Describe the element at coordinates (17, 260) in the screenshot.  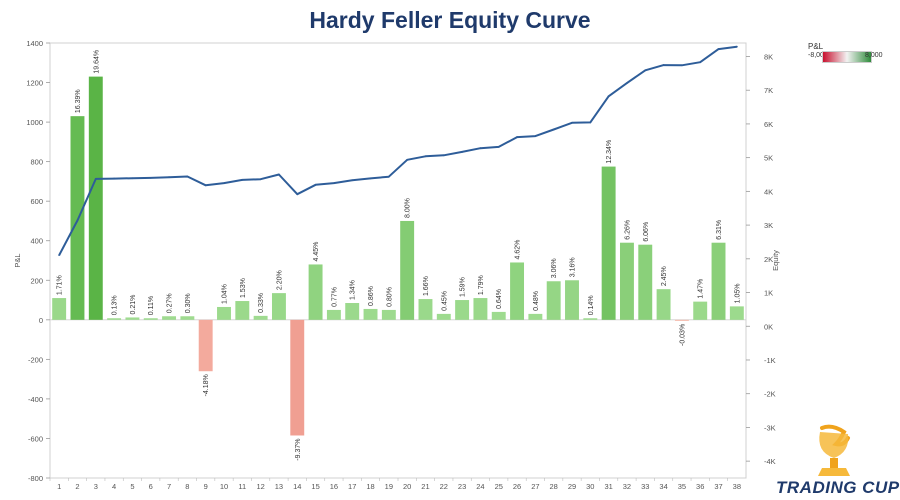
I see `left-axis-title: P&L` at that location.